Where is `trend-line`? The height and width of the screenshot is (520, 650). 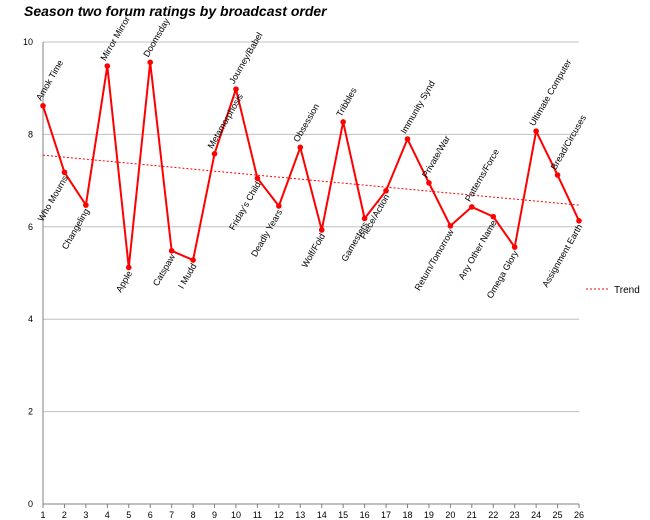 trend-line is located at coordinates (311, 180).